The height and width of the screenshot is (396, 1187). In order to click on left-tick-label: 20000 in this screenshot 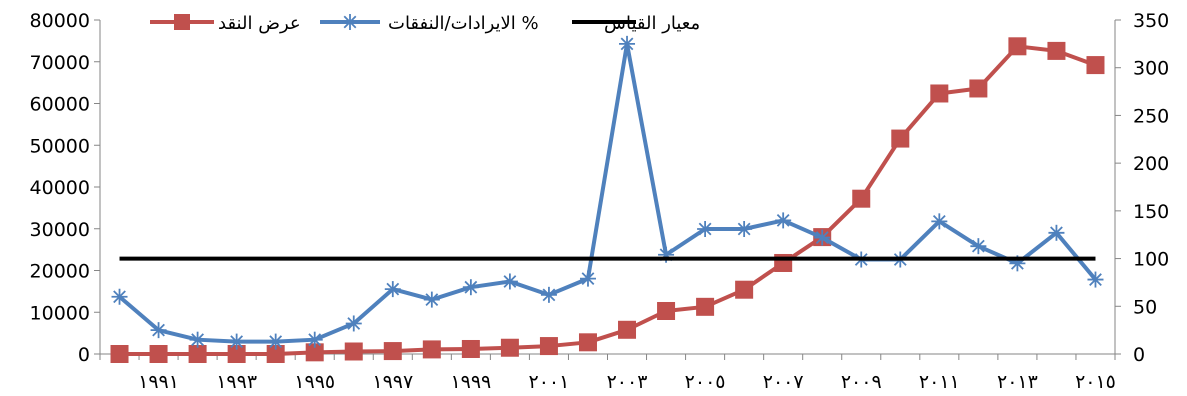, I will do `click(60, 272)`.